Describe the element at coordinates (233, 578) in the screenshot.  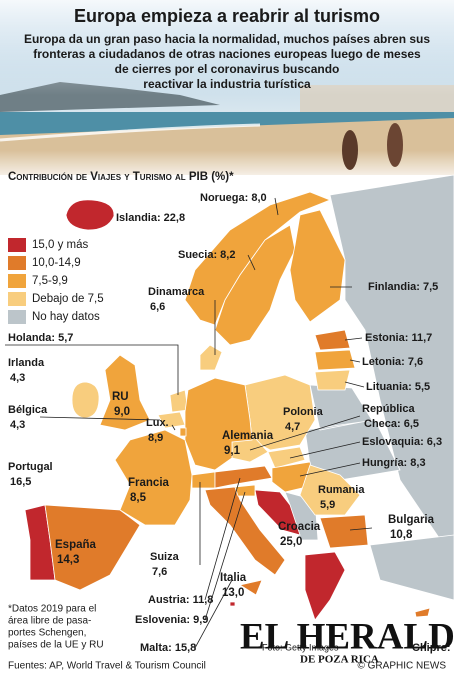
I see `country-label: Italia` at that location.